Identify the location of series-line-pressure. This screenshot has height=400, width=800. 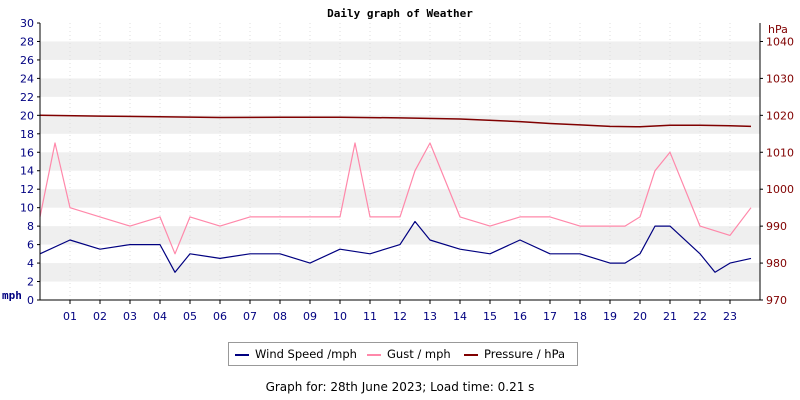
(395, 121).